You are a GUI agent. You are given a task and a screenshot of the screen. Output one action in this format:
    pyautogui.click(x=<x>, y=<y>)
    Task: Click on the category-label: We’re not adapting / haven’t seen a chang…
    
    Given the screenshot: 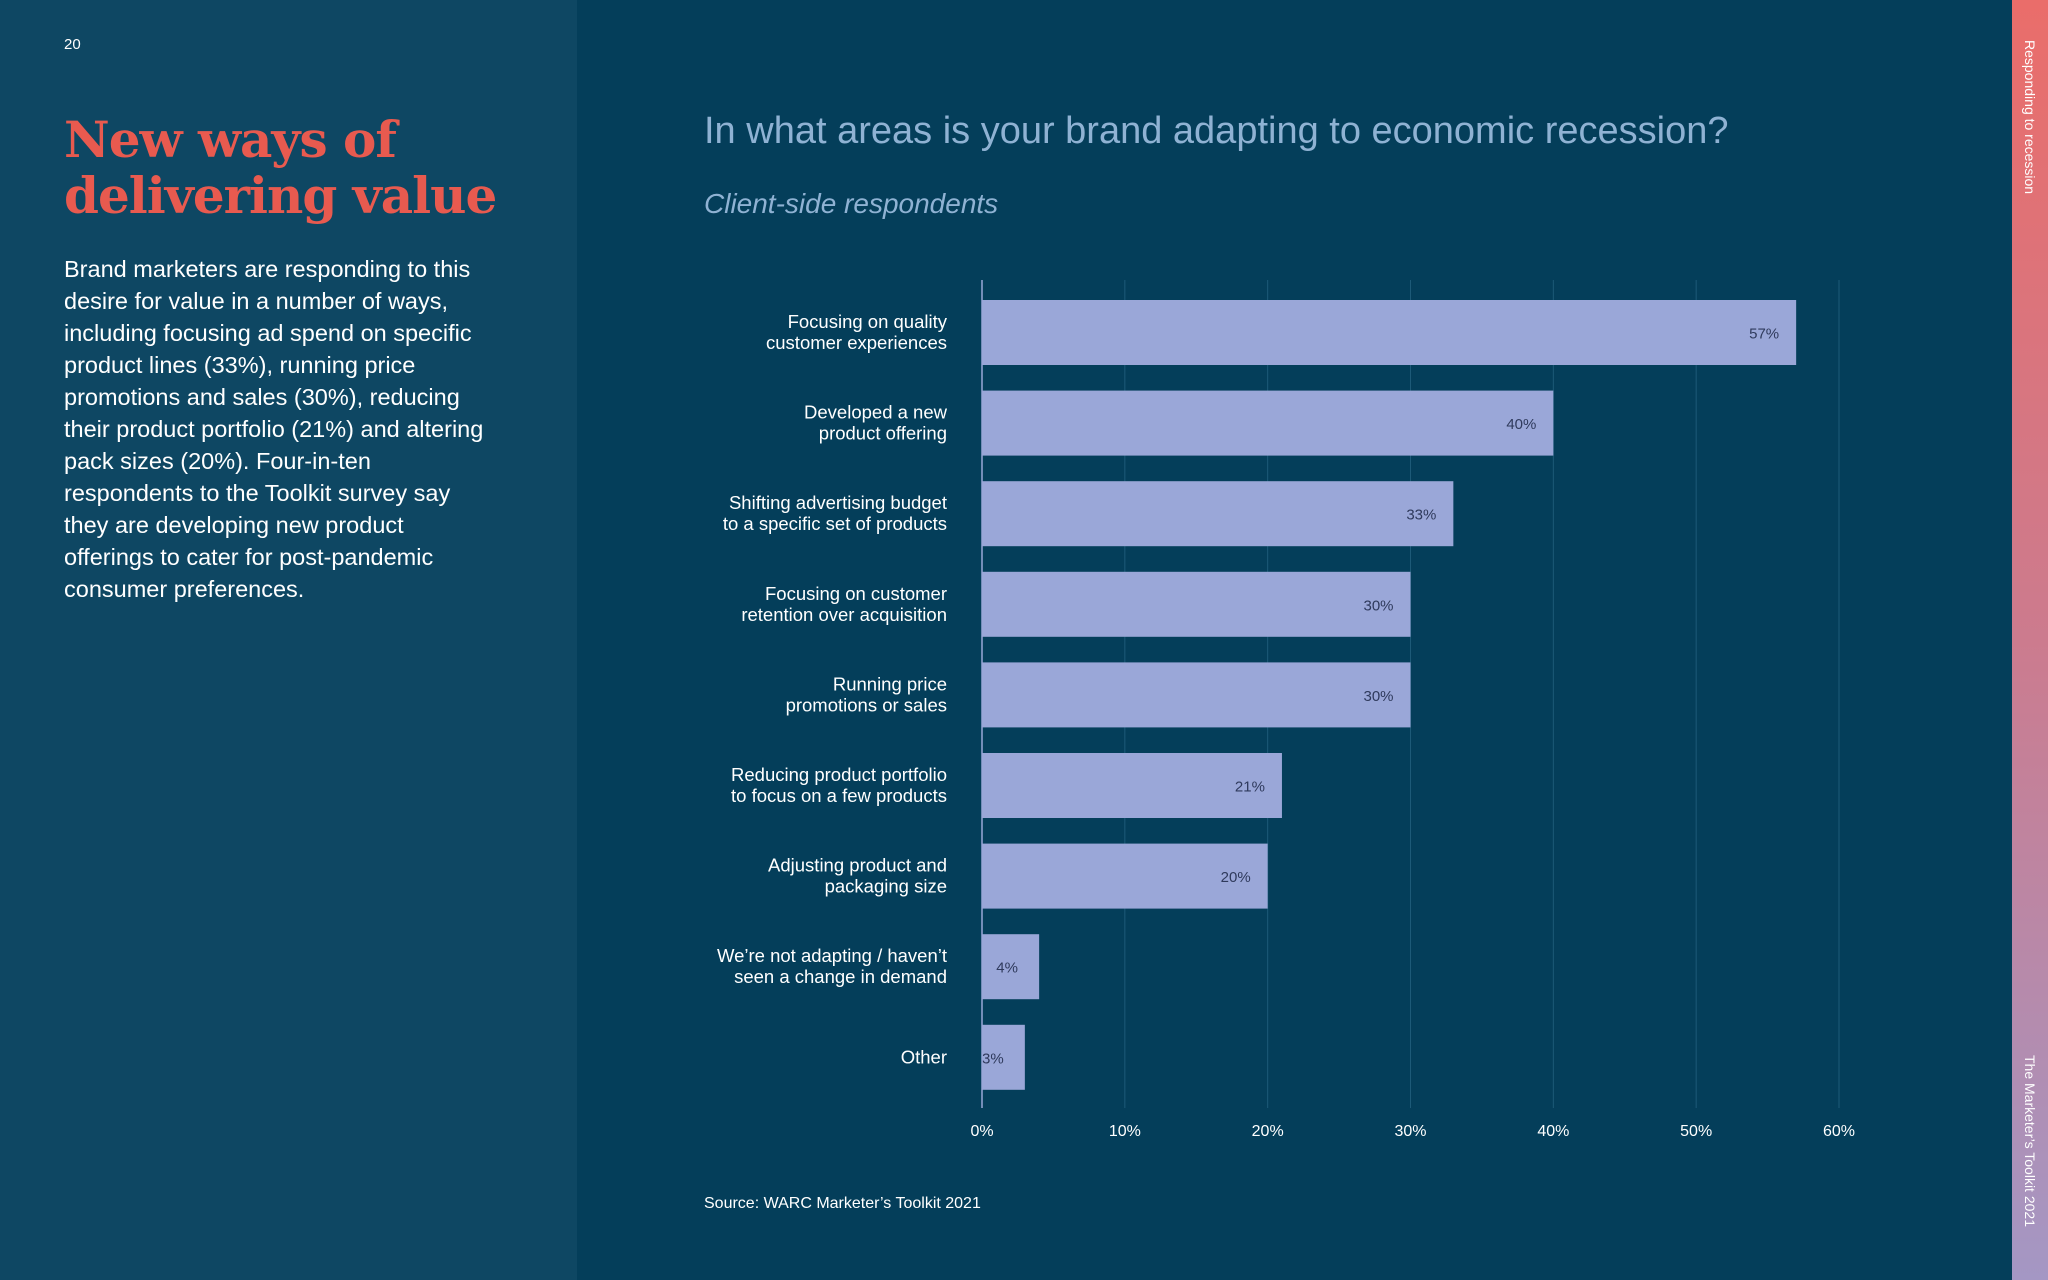 What is the action you would take?
    pyautogui.click(x=832, y=966)
    